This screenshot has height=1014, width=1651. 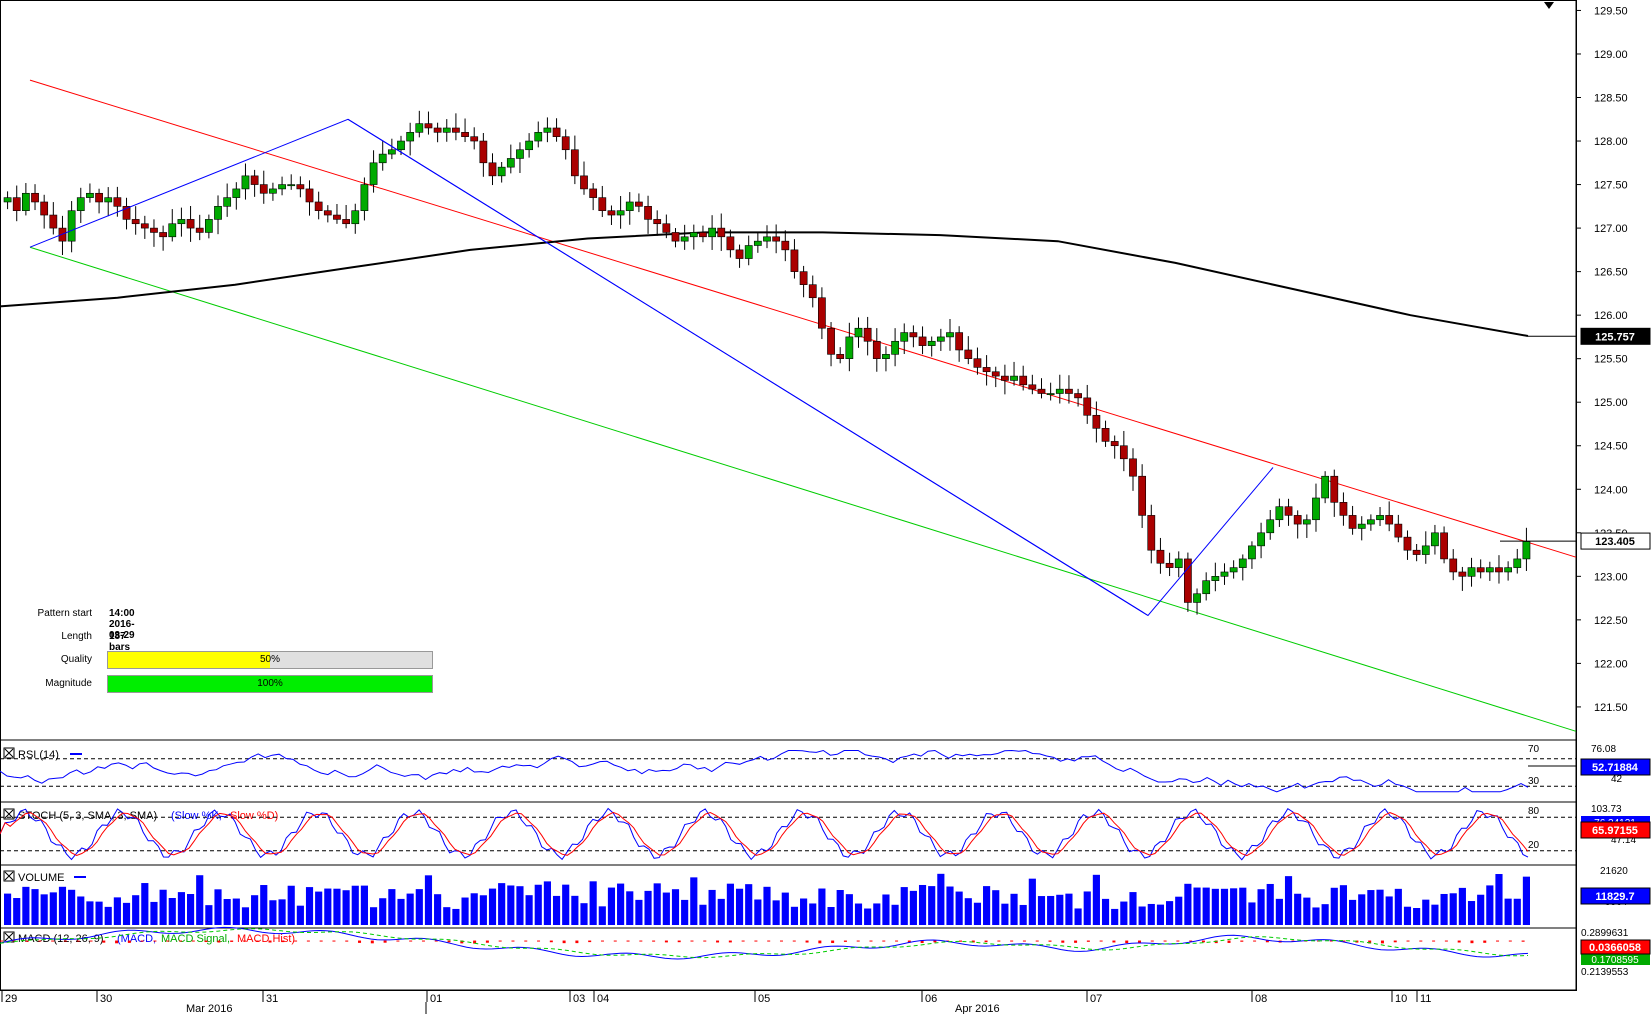 I want to click on x-tick-label: 29, so click(x=11, y=999).